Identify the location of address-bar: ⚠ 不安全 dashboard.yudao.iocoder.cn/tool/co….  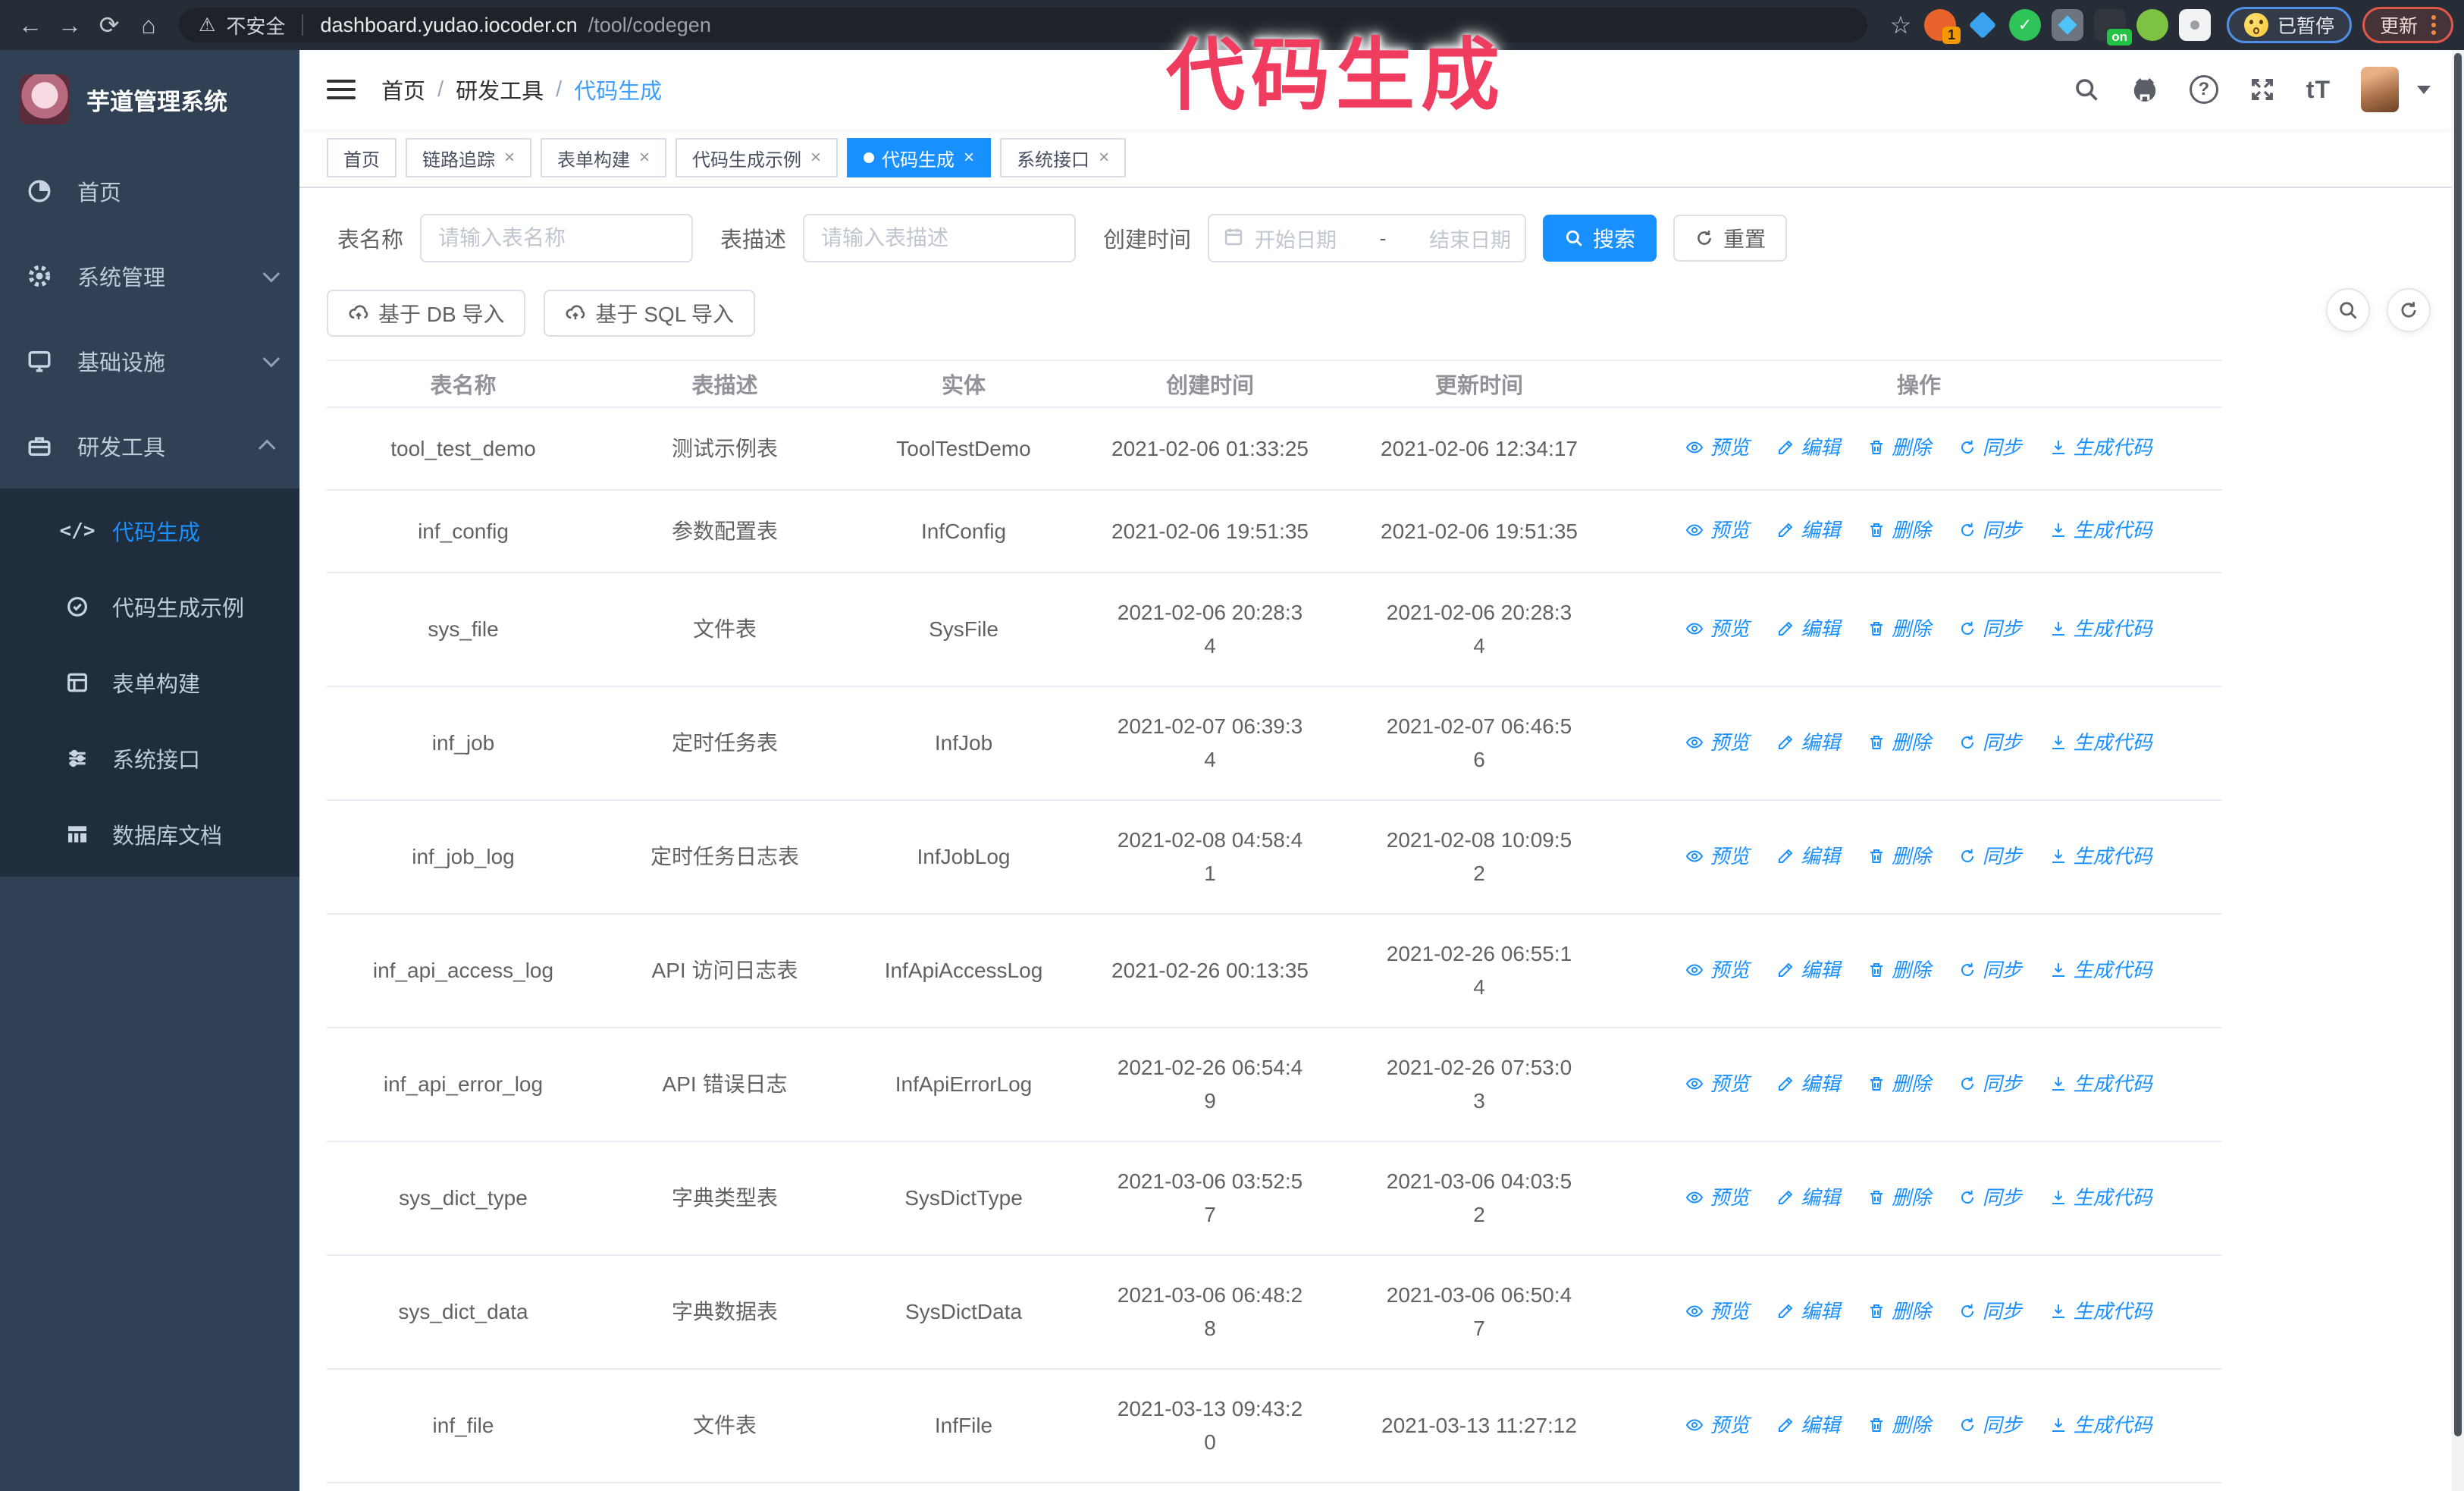
(1023, 25).